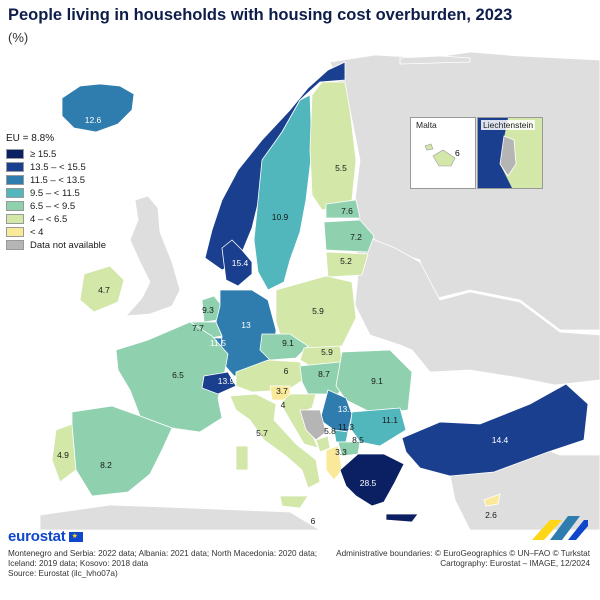 Image resolution: width=600 pixels, height=600 pixels. I want to click on value-label-czechia: 9.1, so click(288, 343).